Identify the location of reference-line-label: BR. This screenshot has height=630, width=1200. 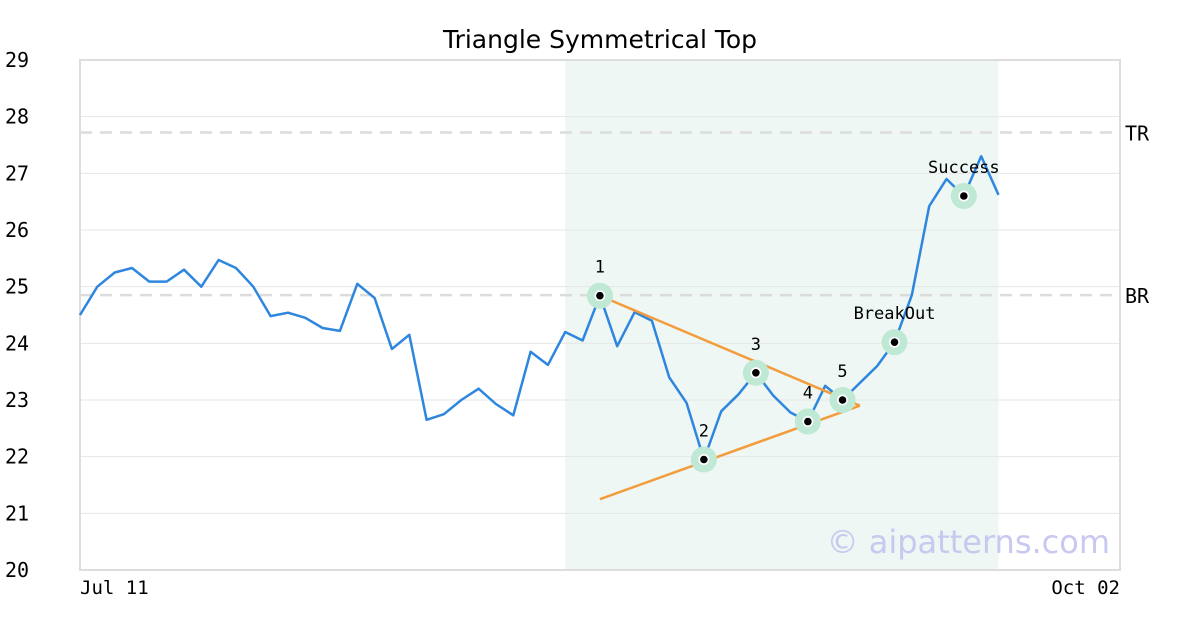
(1137, 296).